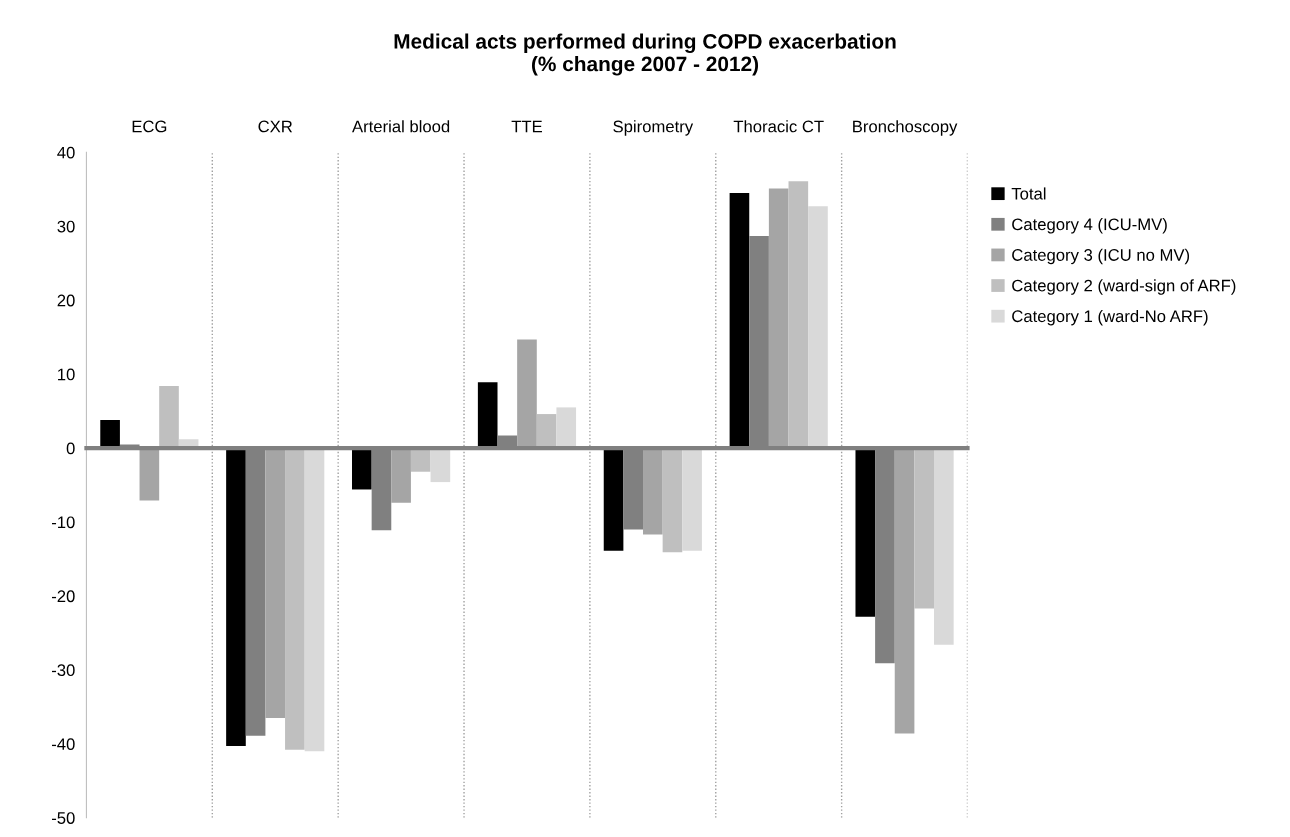  What do you see at coordinates (905, 128) in the screenshot?
I see `x-tick-label: Bronchoscopy` at bounding box center [905, 128].